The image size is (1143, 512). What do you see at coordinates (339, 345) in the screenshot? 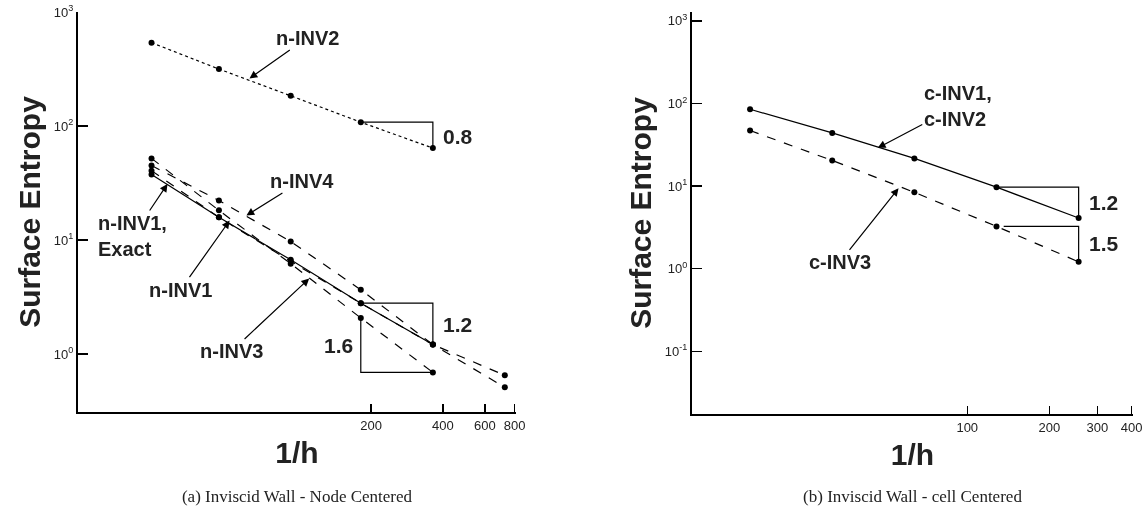
I see `annotation: 1.6` at bounding box center [339, 345].